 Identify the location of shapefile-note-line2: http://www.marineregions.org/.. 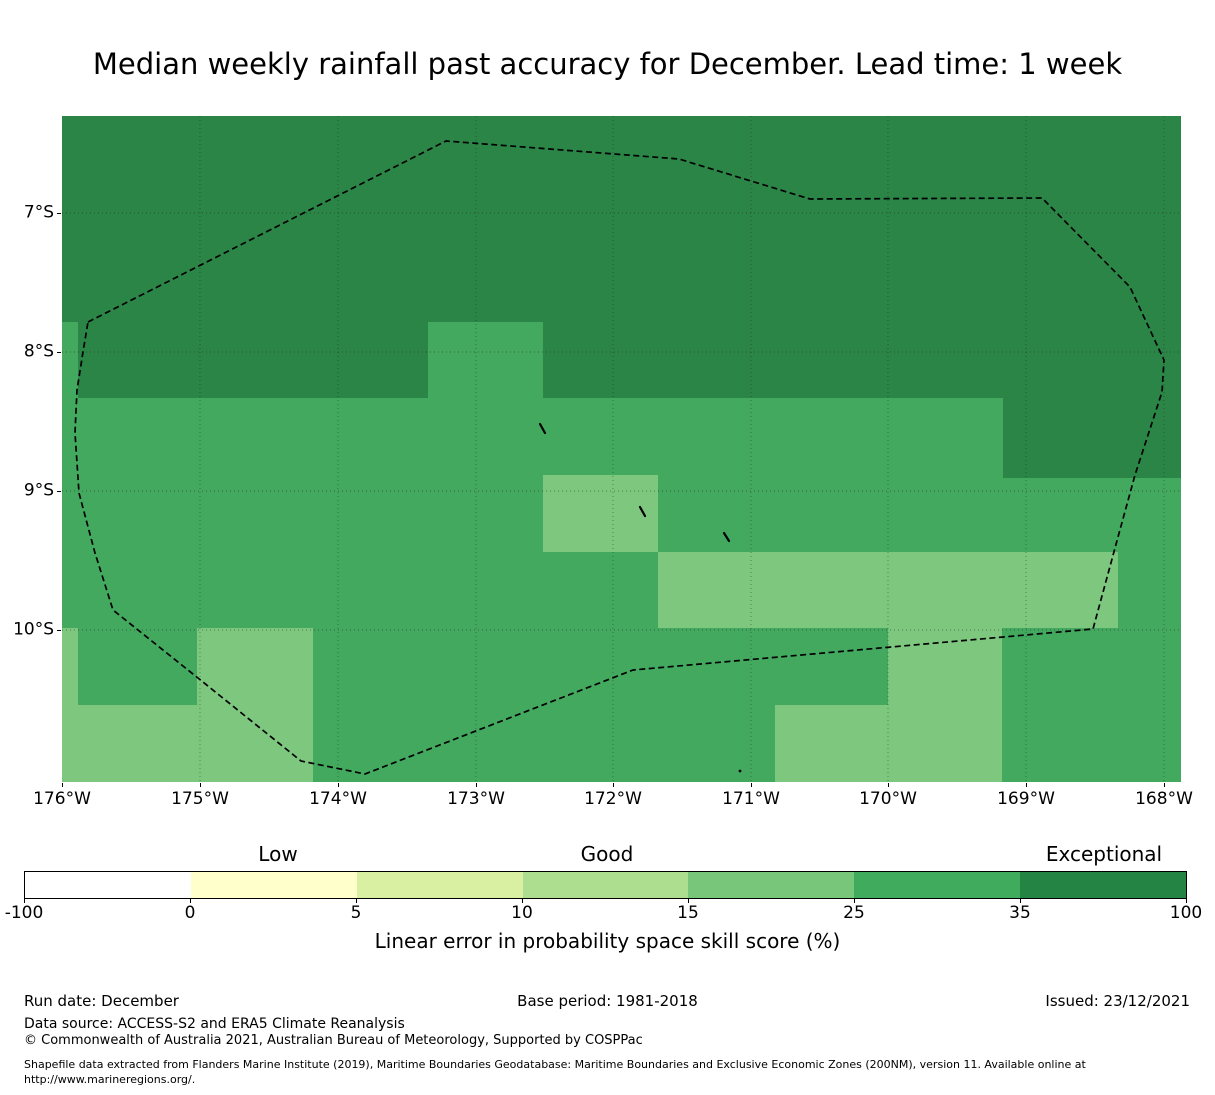
(110, 1079).